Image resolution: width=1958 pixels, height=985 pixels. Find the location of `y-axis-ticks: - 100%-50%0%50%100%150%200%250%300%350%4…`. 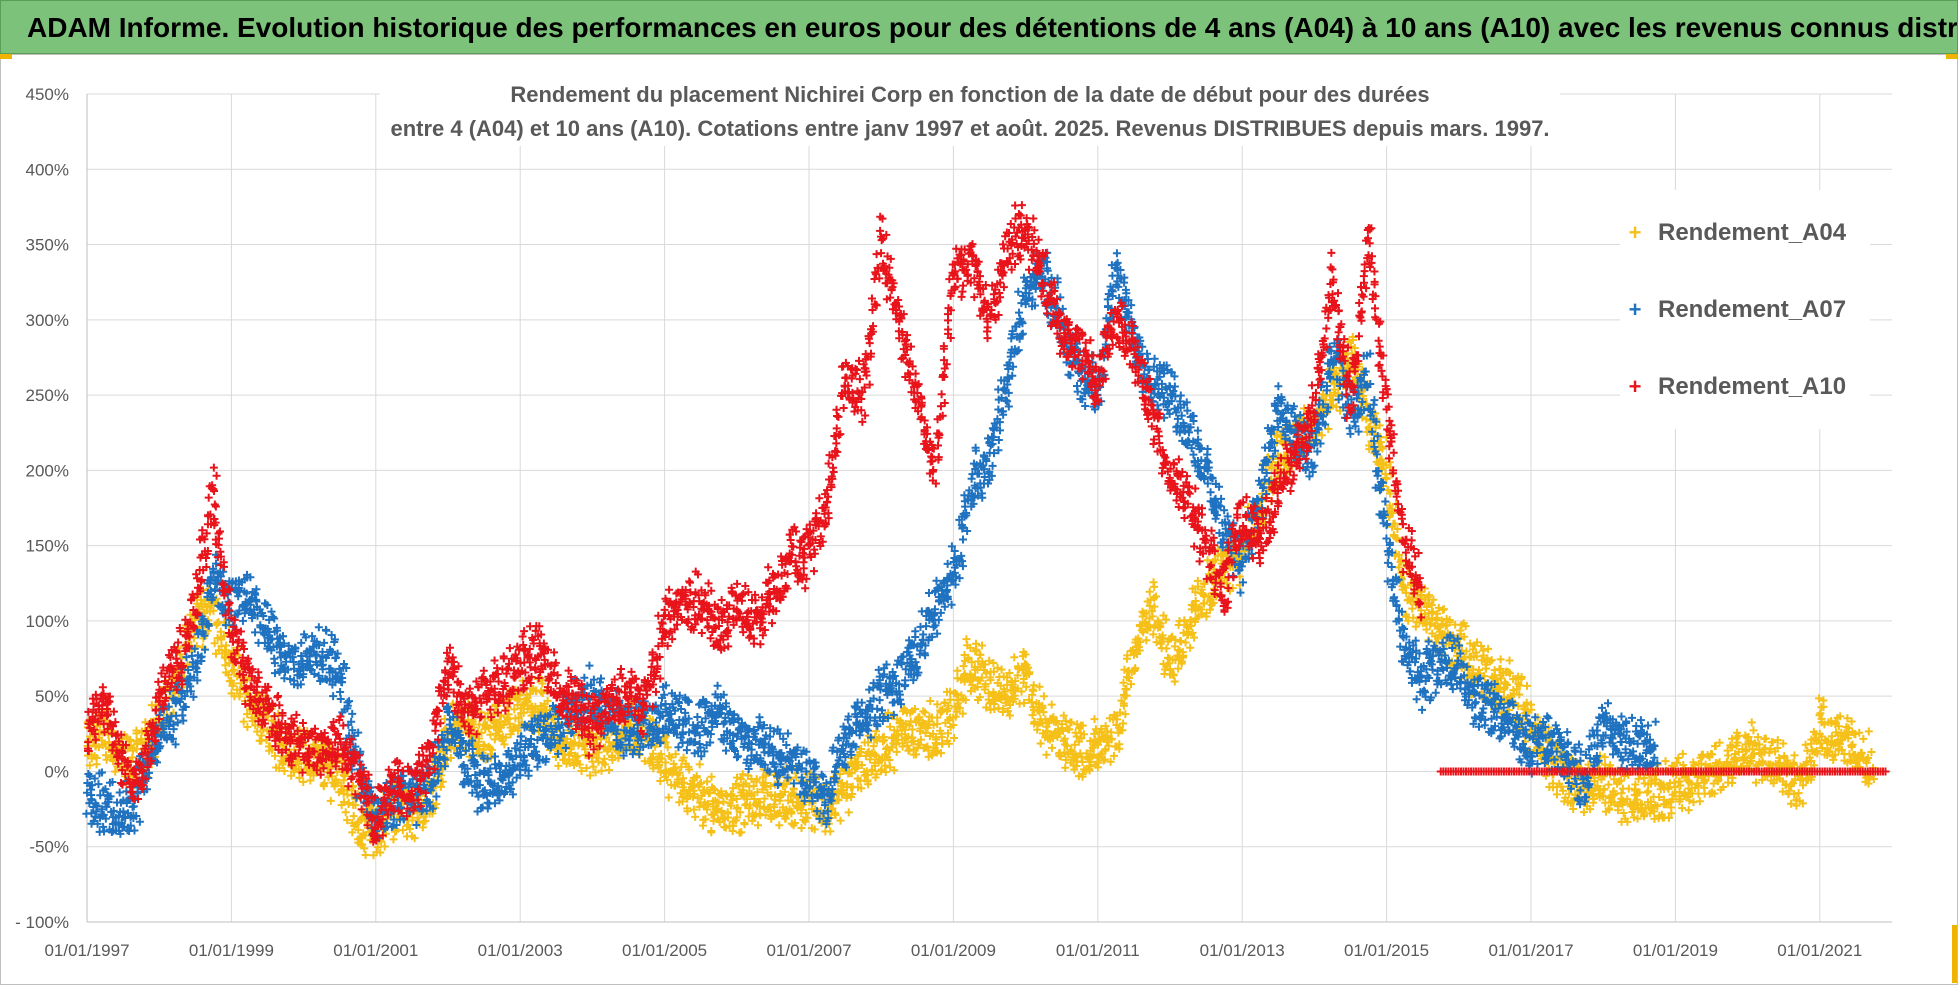

y-axis-ticks: - 100%-50%0%50%100%150%200%250%300%350%4… is located at coordinates (42, 508).